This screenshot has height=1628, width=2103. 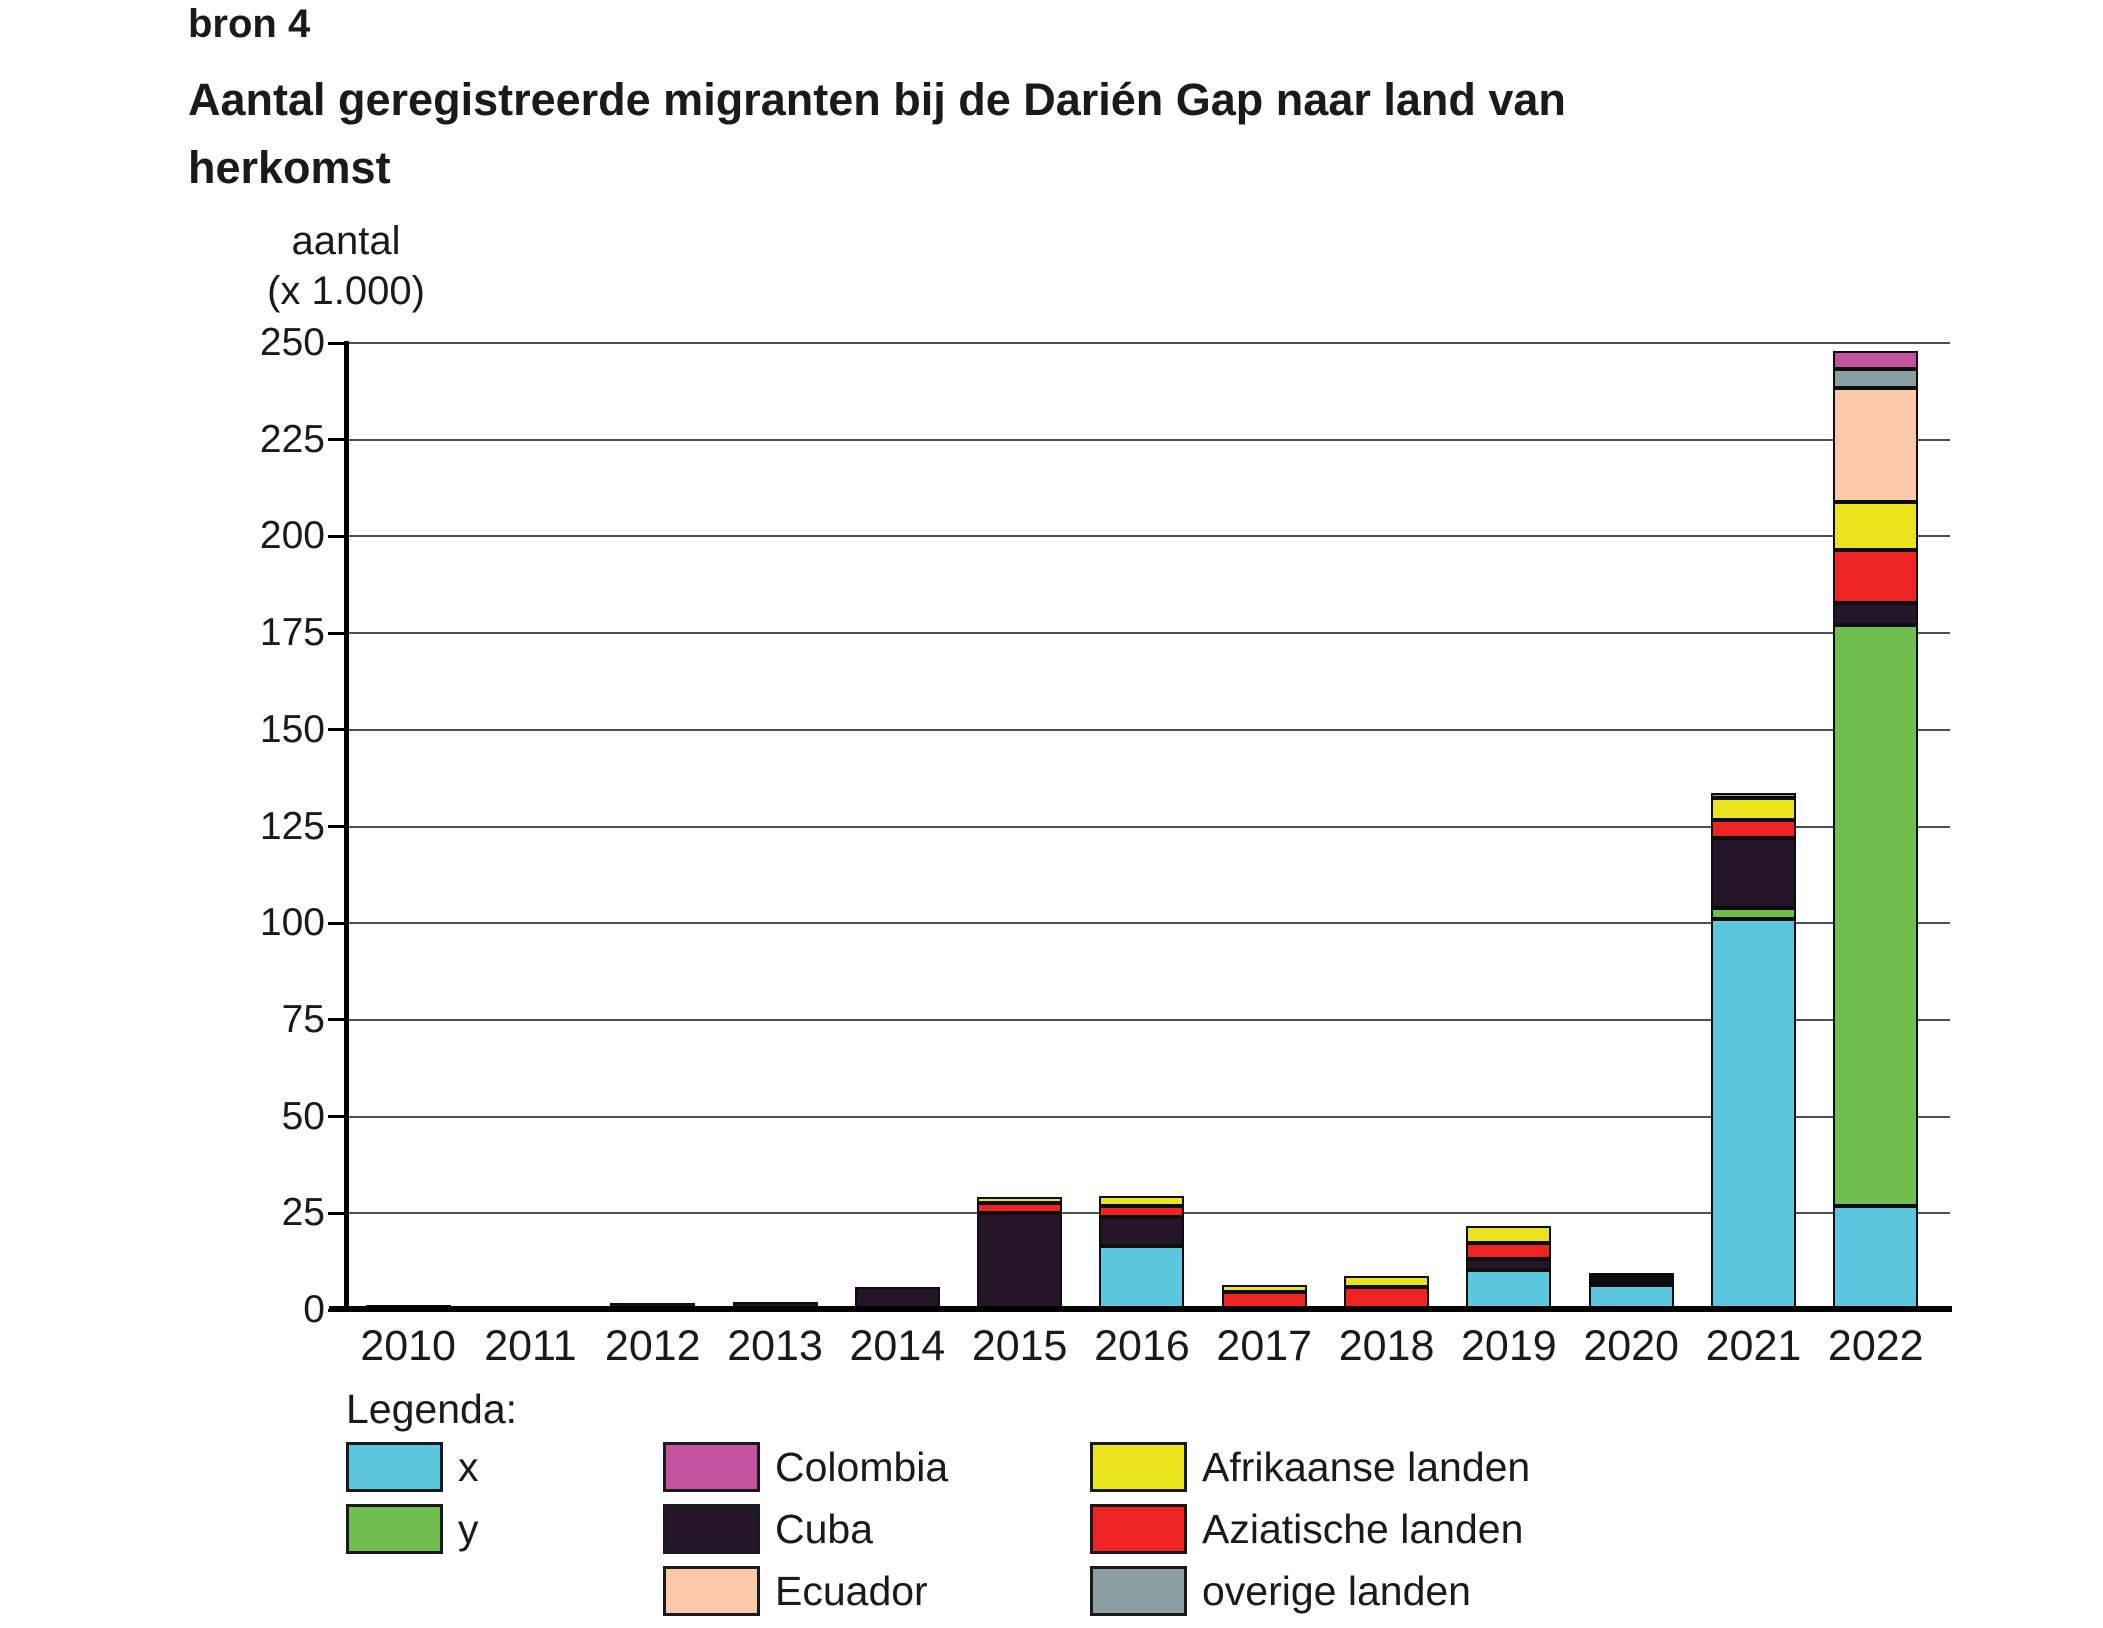 I want to click on x-axis-label-2019: 2019, so click(x=1509, y=1346).